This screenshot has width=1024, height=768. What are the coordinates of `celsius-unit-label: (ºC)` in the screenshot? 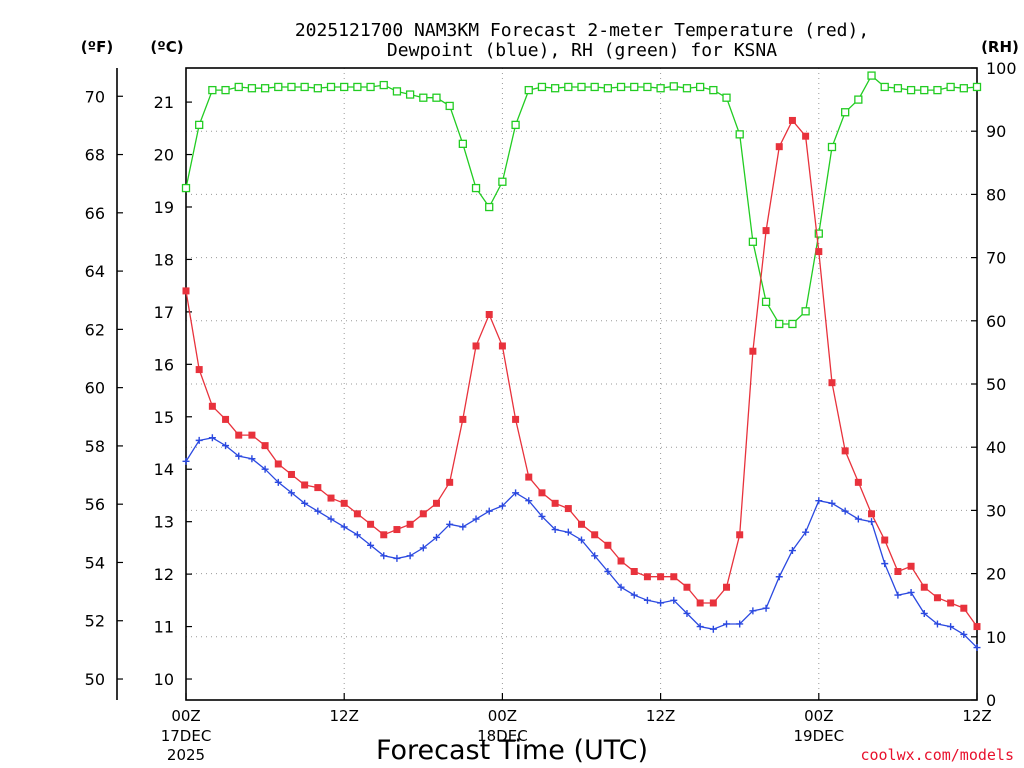 It's located at (166, 47).